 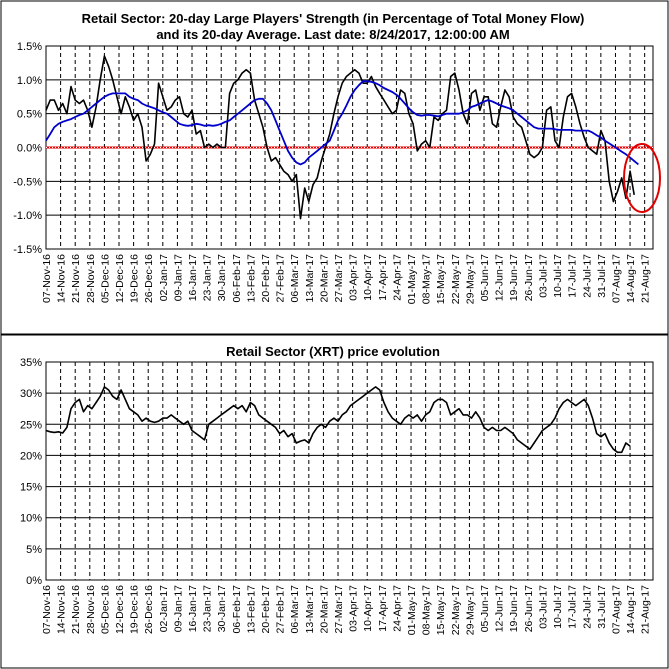 What do you see at coordinates (31, 363) in the screenshot?
I see `y-tick-label: 35%` at bounding box center [31, 363].